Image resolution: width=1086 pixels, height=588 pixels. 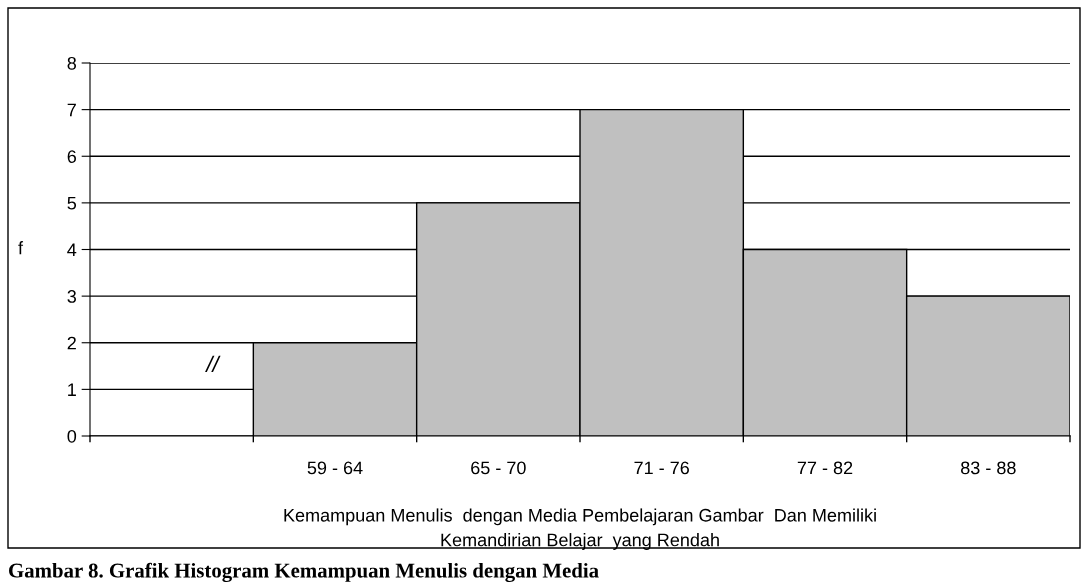 What do you see at coordinates (498, 468) in the screenshot?
I see `x-tick-label: 65 - 70` at bounding box center [498, 468].